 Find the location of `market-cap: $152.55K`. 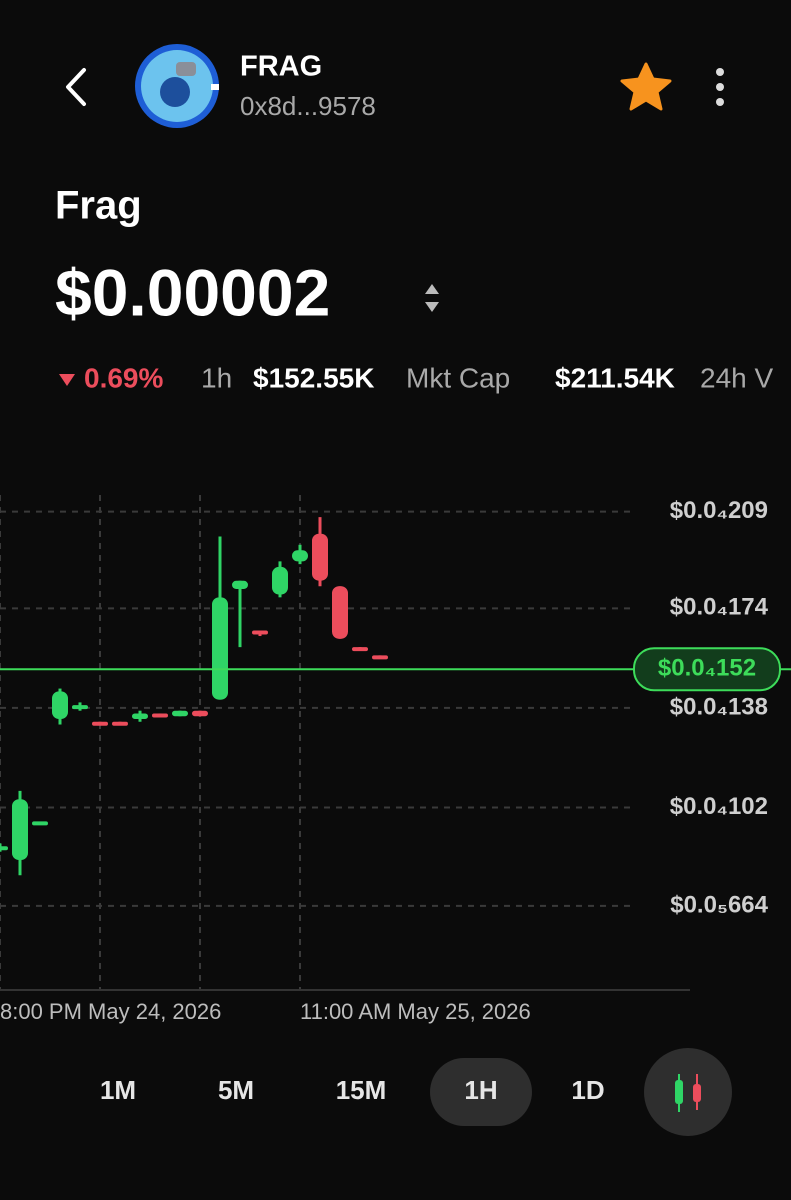

market-cap: $152.55K is located at coordinates (313, 377).